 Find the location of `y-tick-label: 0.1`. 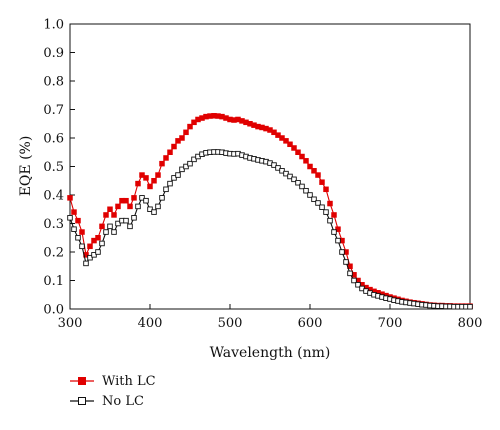

y-tick-label: 0.1 is located at coordinates (53, 281).